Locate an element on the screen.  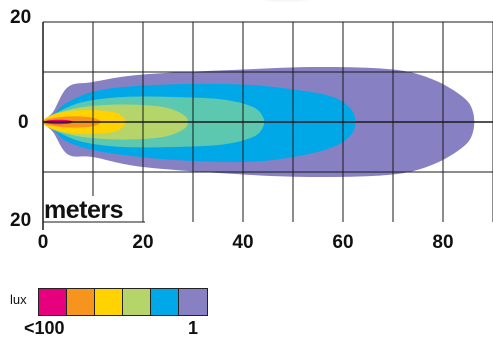
y-label-top: 20 is located at coordinates (21, 17).